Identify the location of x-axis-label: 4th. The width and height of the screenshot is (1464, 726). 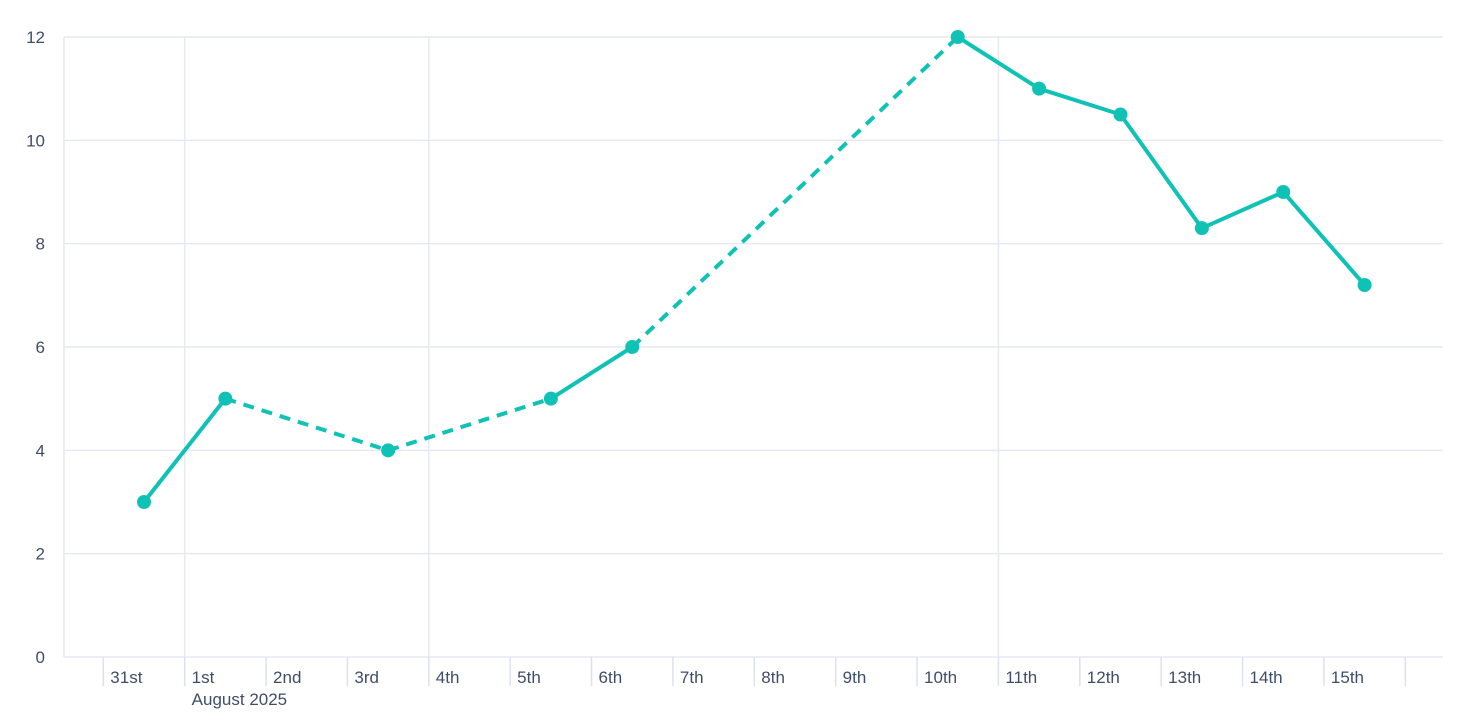
(448, 677).